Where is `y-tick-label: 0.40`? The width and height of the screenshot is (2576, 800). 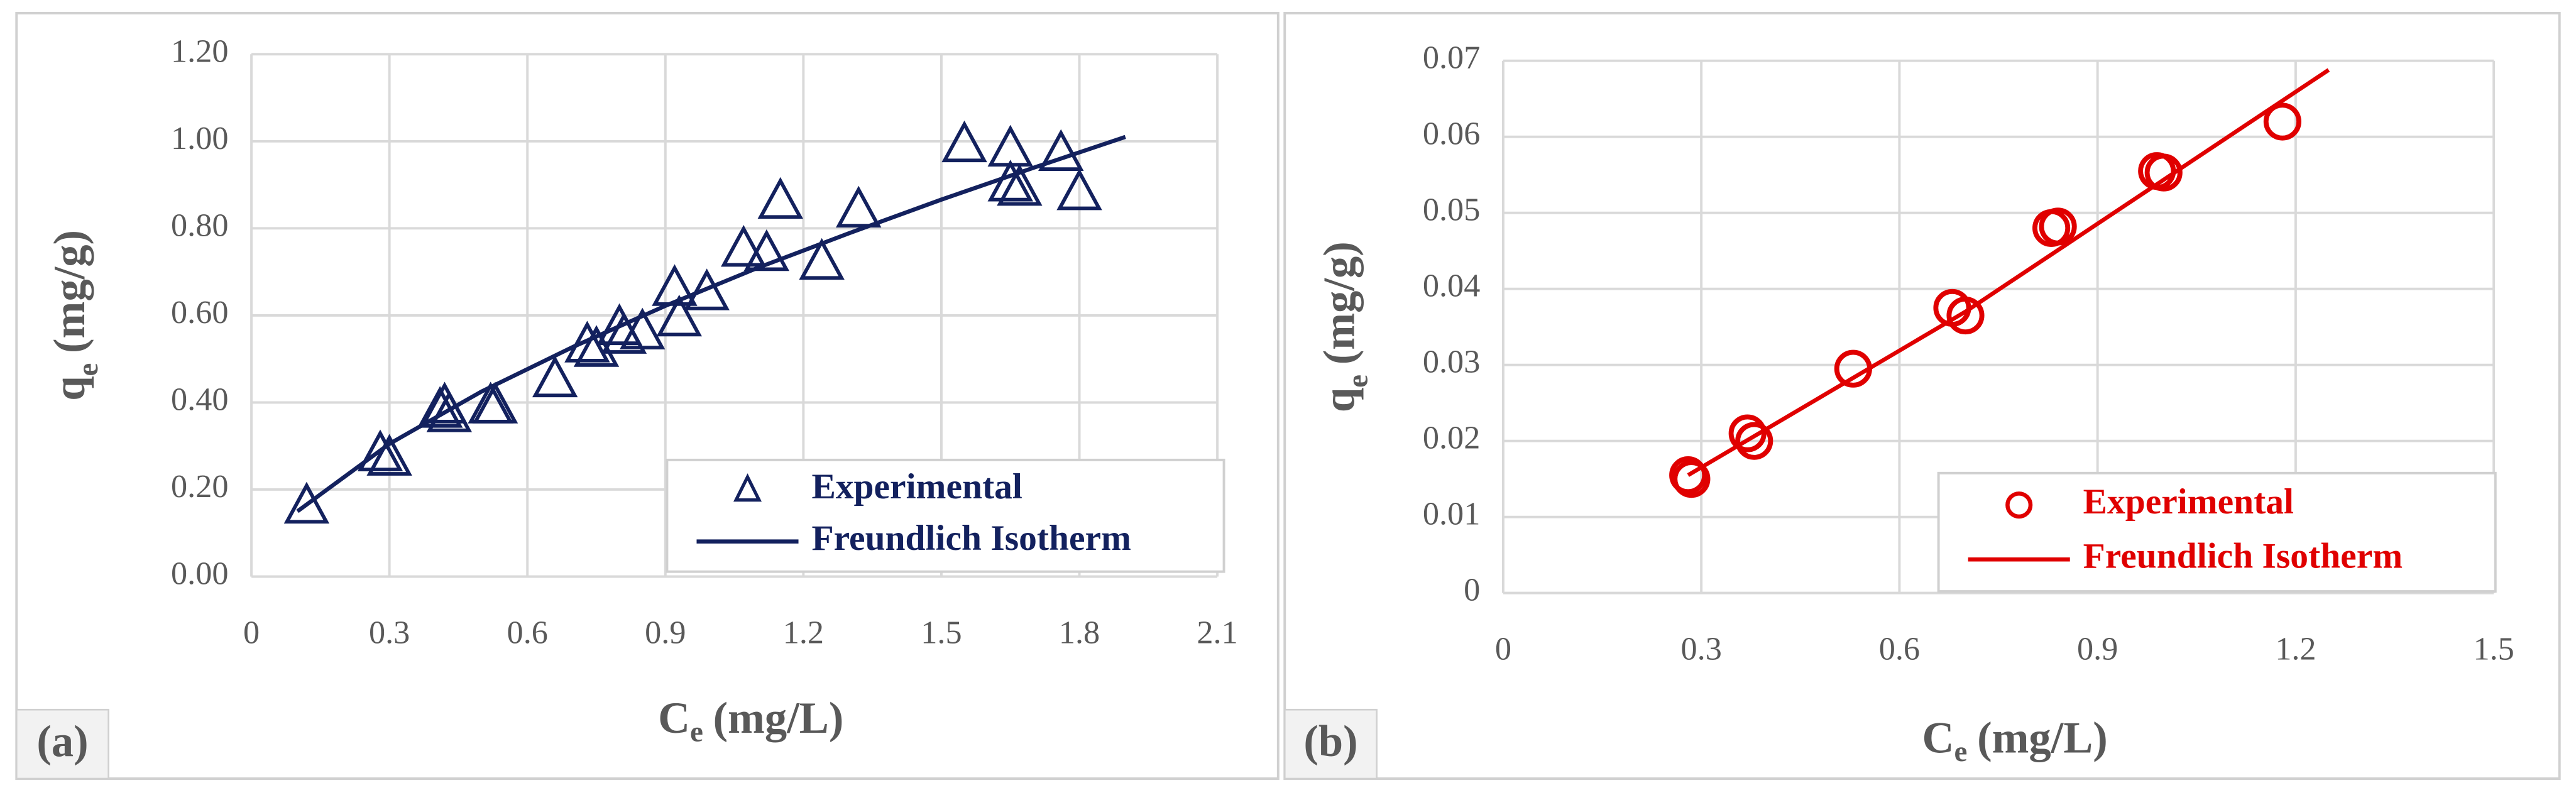 y-tick-label: 0.40 is located at coordinates (199, 399).